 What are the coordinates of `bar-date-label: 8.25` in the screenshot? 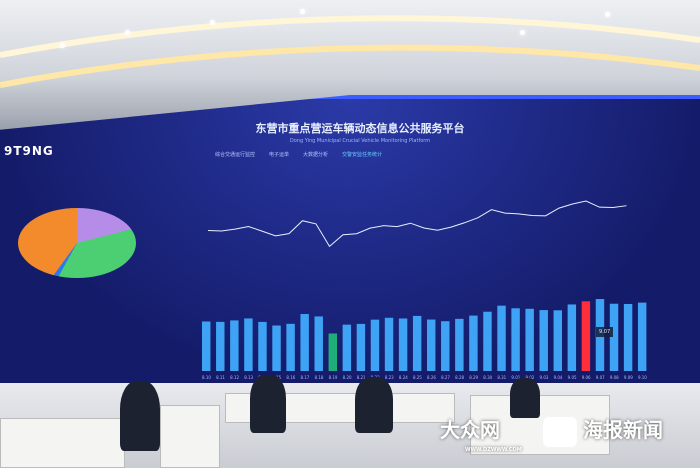 It's located at (417, 377).